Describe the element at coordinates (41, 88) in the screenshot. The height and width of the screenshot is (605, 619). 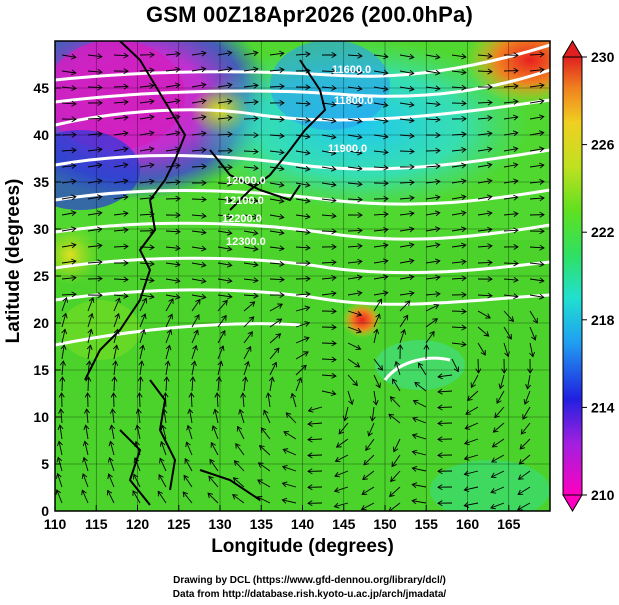
I see `y-tick-label: 45` at that location.